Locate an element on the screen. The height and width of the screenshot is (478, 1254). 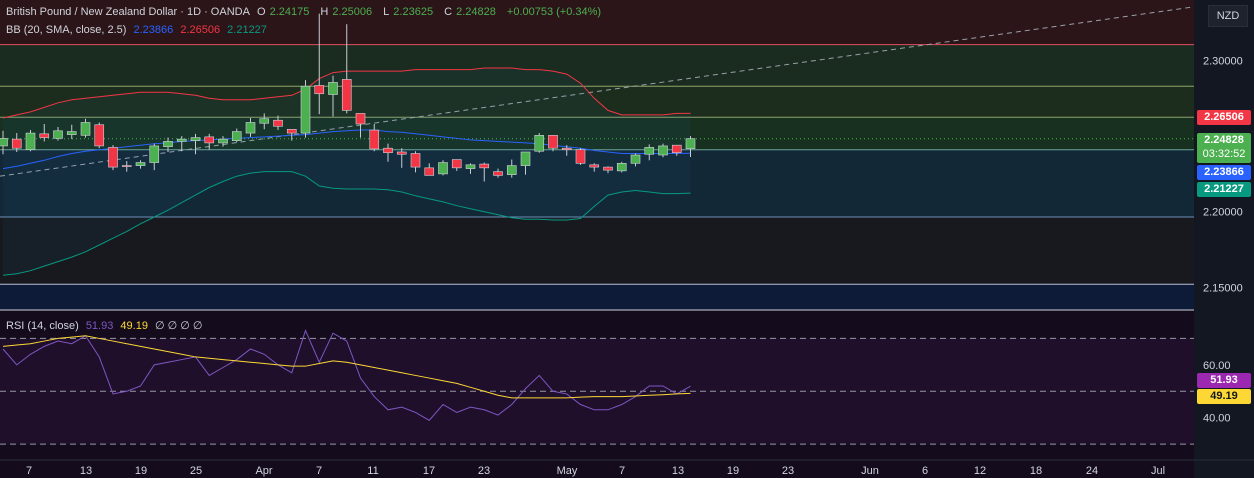
currency-button: NZD is located at coordinates (1228, 16).